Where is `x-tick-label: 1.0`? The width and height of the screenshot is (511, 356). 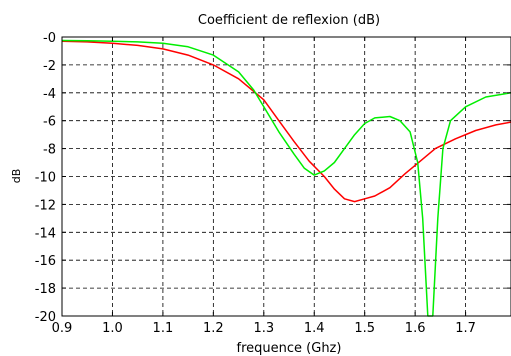
x-tick-label: 1.0 is located at coordinates (112, 328).